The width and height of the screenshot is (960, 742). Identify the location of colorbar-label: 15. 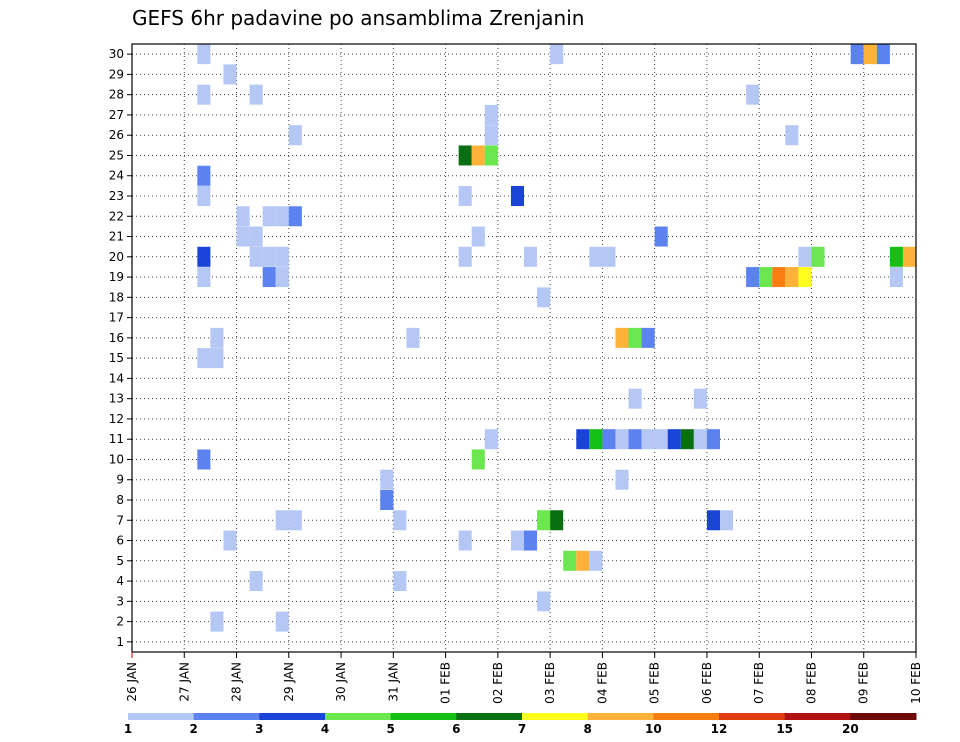
(784, 729).